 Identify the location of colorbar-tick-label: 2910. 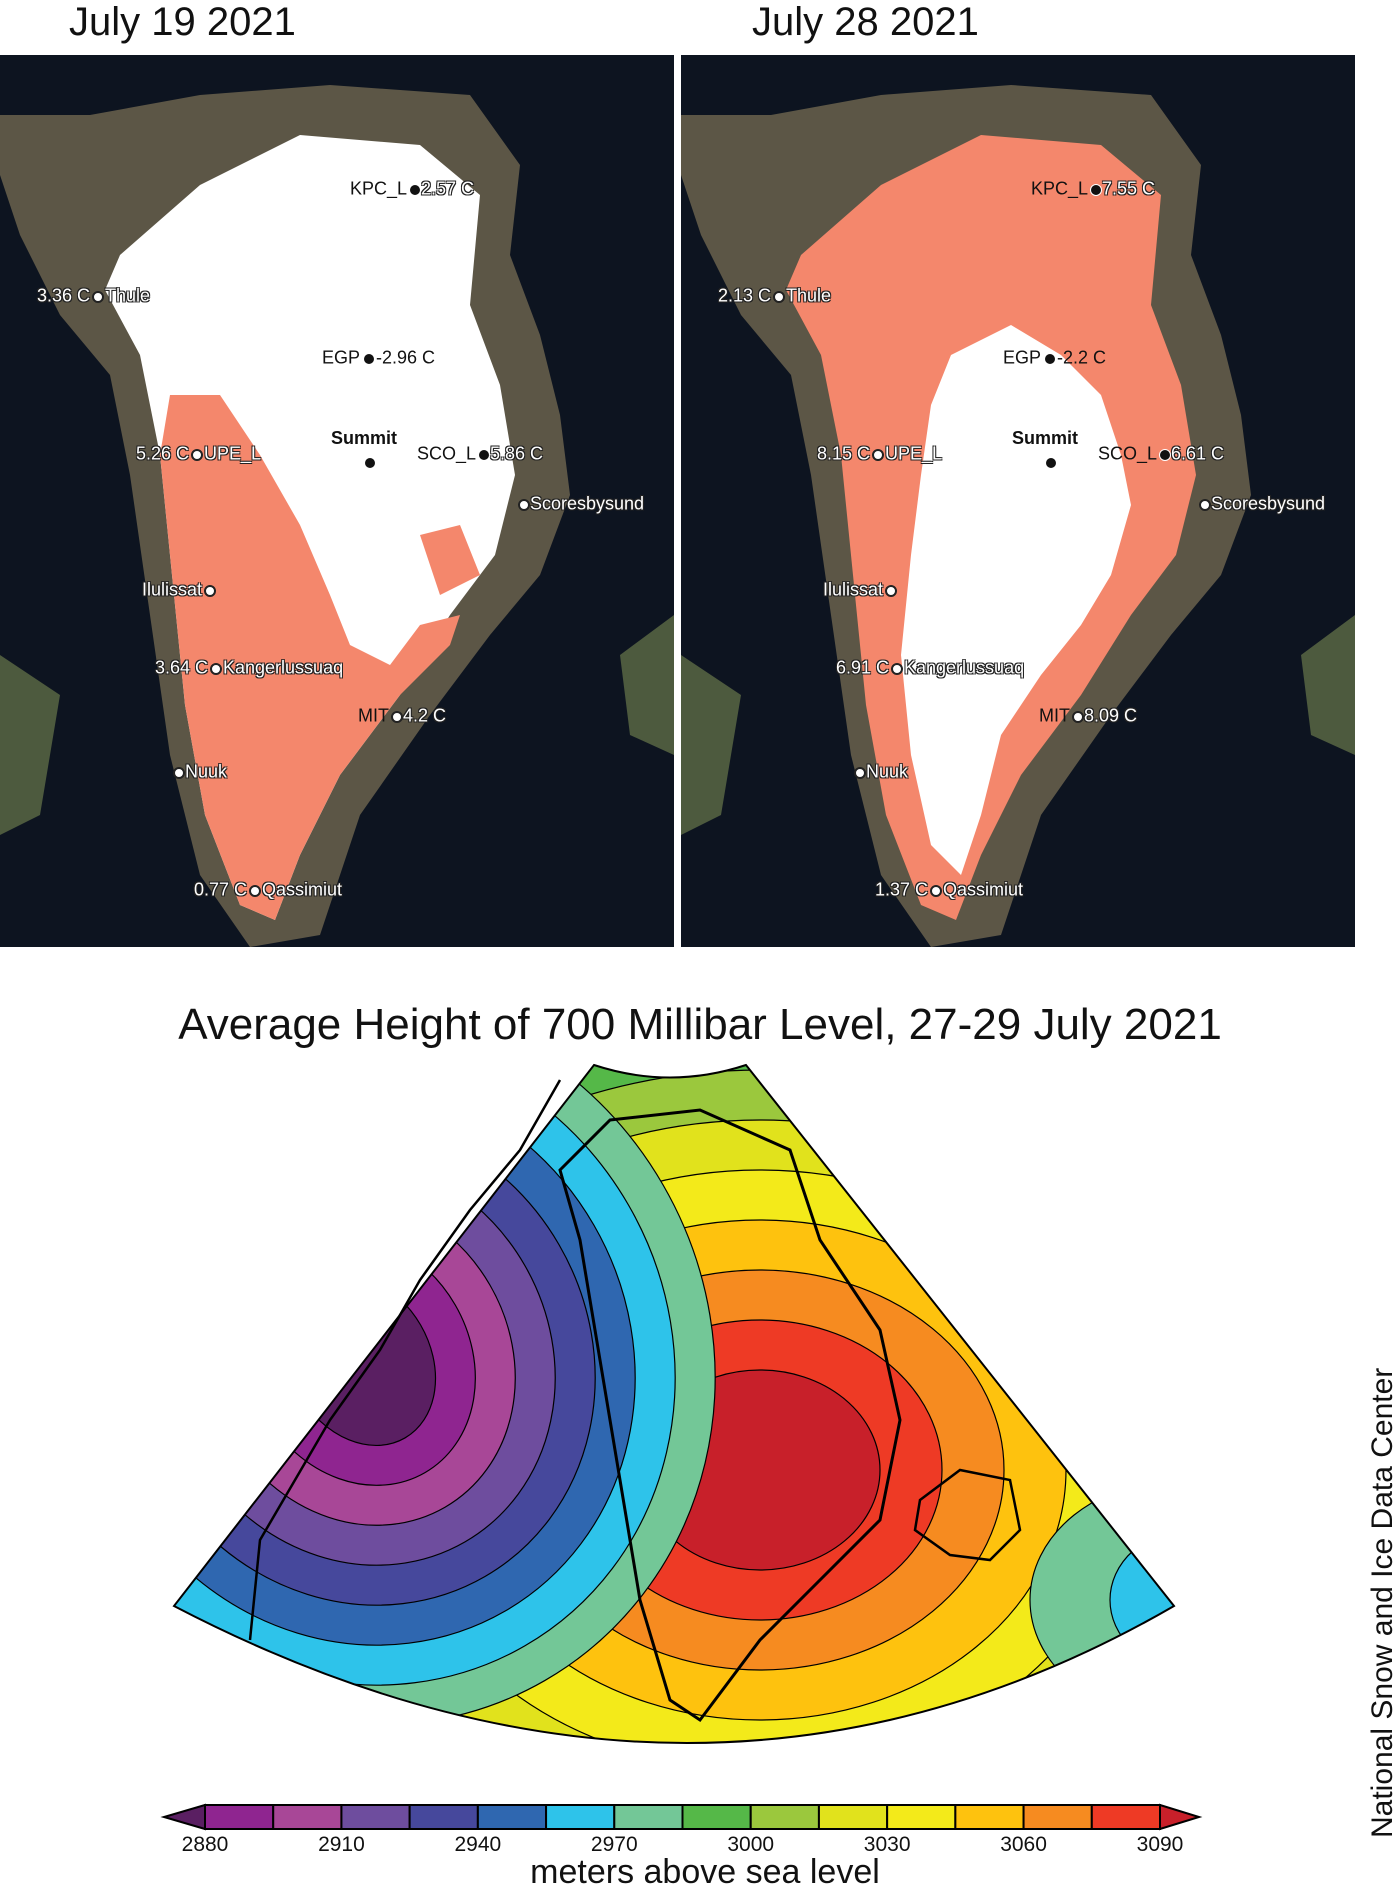
(341, 1844).